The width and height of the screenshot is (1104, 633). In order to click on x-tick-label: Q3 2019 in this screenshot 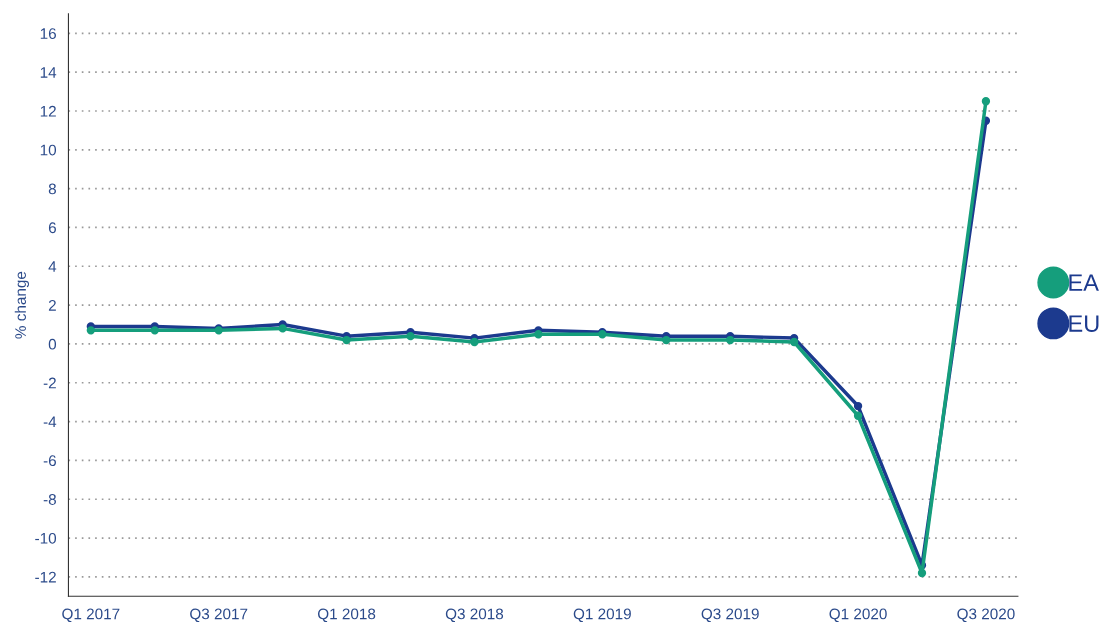, I will do `click(730, 615)`.